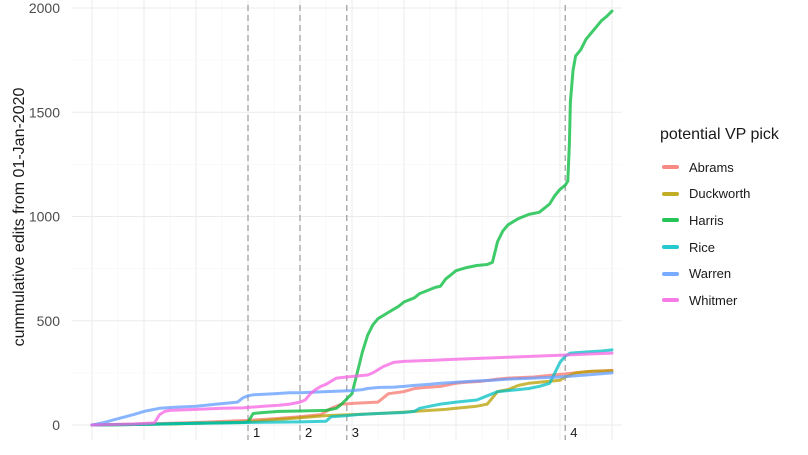 This screenshot has height=455, width=808. Describe the element at coordinates (713, 300) in the screenshot. I see `legend-label: Whitmer` at that location.